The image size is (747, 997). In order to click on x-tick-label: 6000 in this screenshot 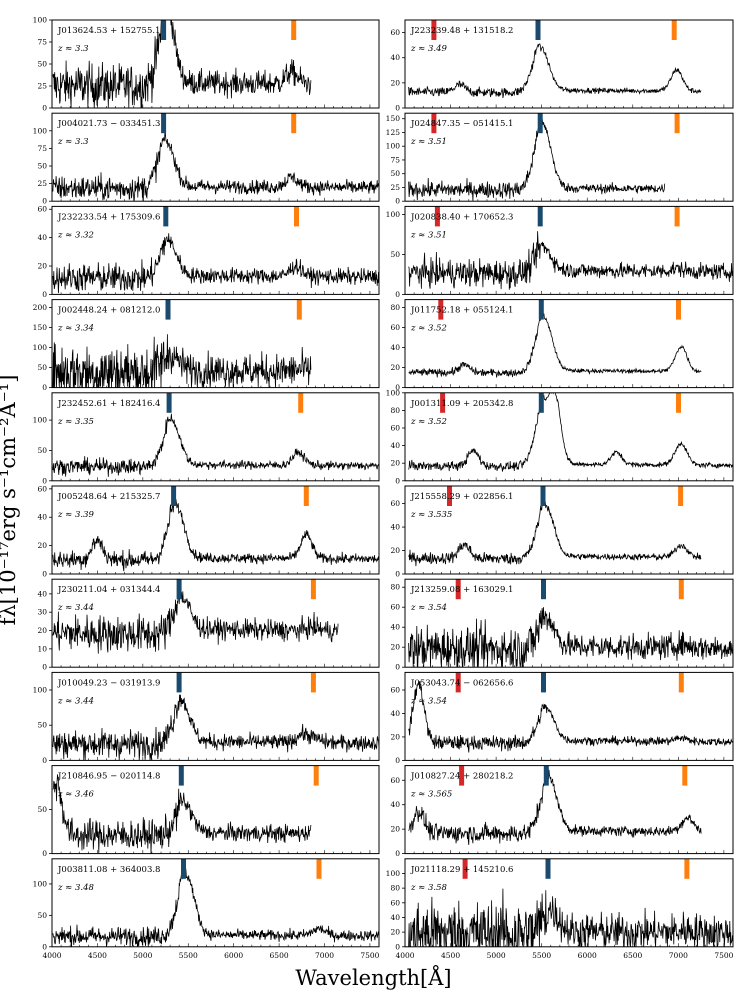, I will do `click(587, 955)`.